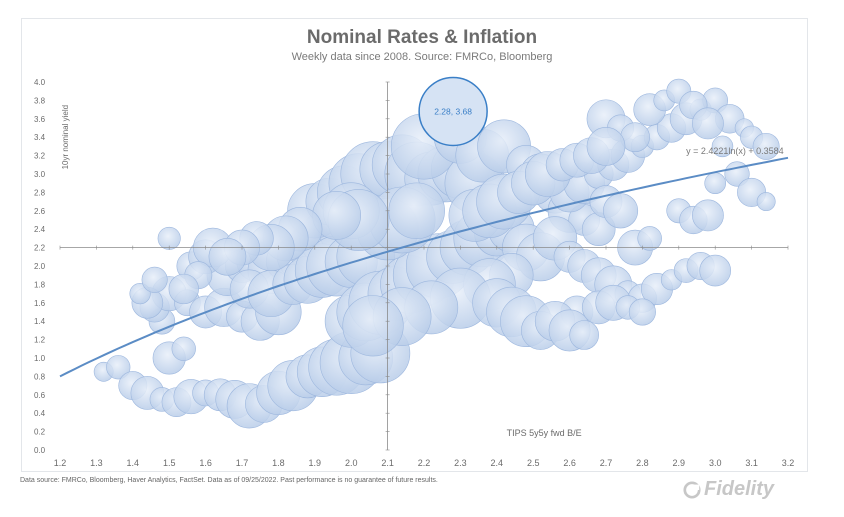  What do you see at coordinates (788, 463) in the screenshot?
I see `x-tick-label: 3.2` at bounding box center [788, 463].